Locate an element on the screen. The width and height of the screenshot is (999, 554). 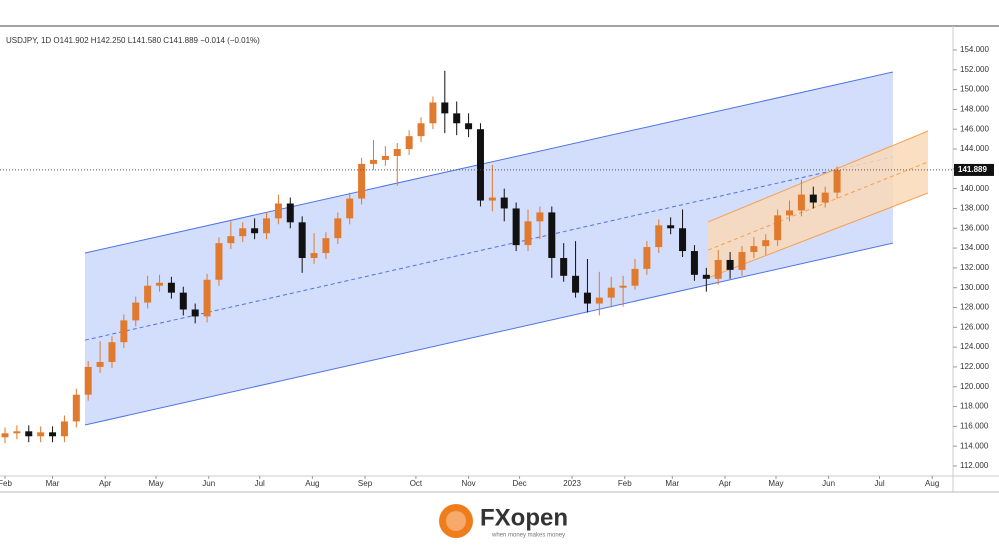
y-tick-label: 152.000 is located at coordinates (974, 69).